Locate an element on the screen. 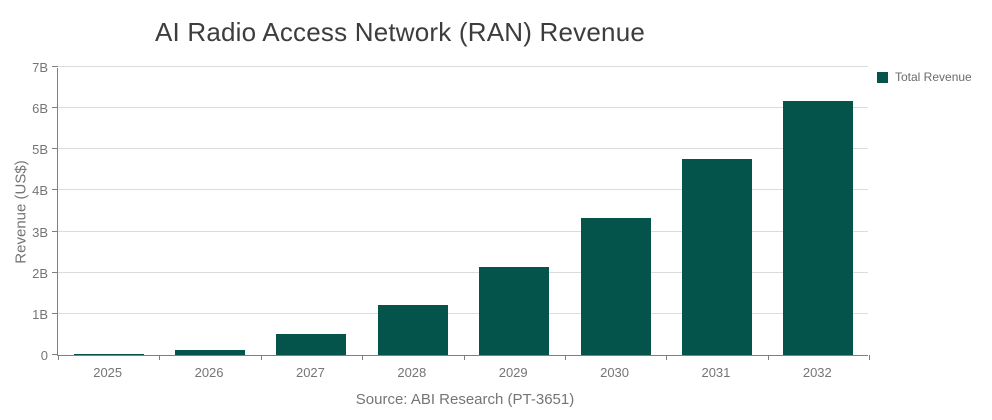 This screenshot has height=420, width=992. legend-swatch-icon is located at coordinates (882, 77).